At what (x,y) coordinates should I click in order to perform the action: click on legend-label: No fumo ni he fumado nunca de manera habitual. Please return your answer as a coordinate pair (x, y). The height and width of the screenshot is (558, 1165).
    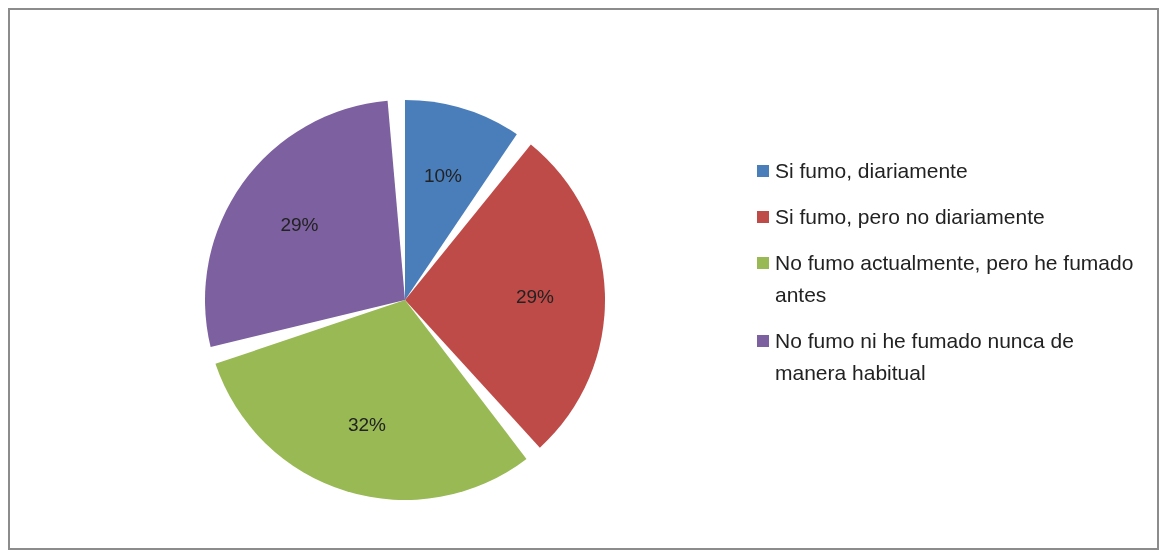
    Looking at the image, I should click on (925, 357).